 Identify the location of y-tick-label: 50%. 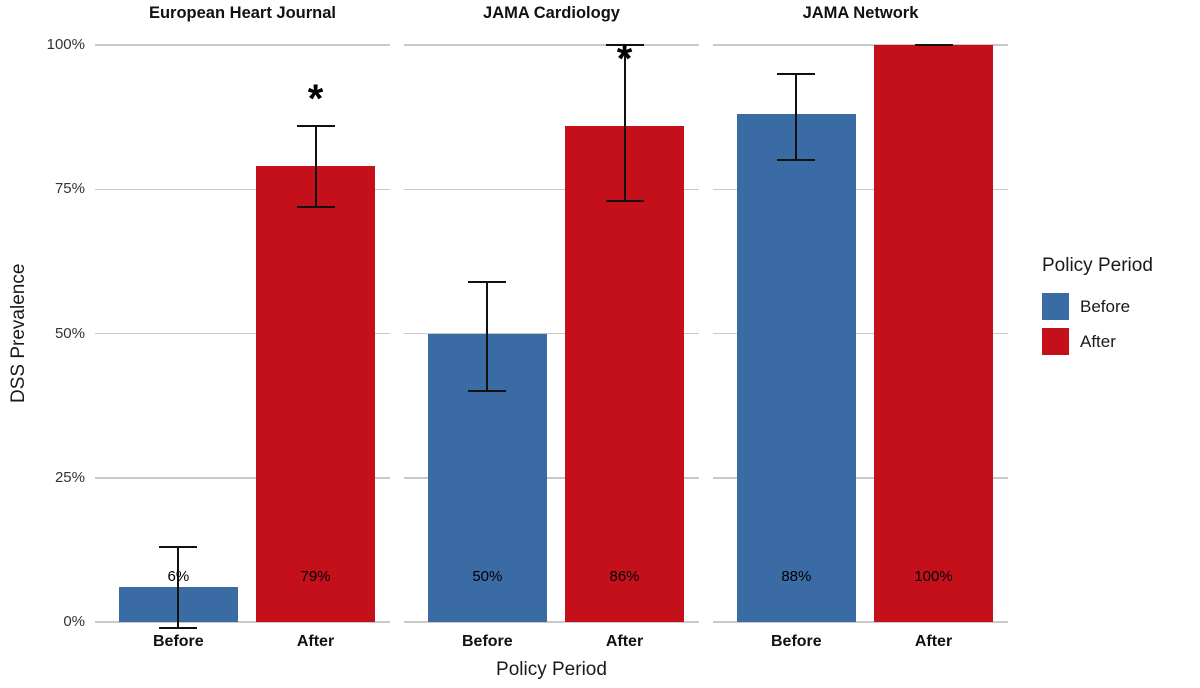
(69, 333).